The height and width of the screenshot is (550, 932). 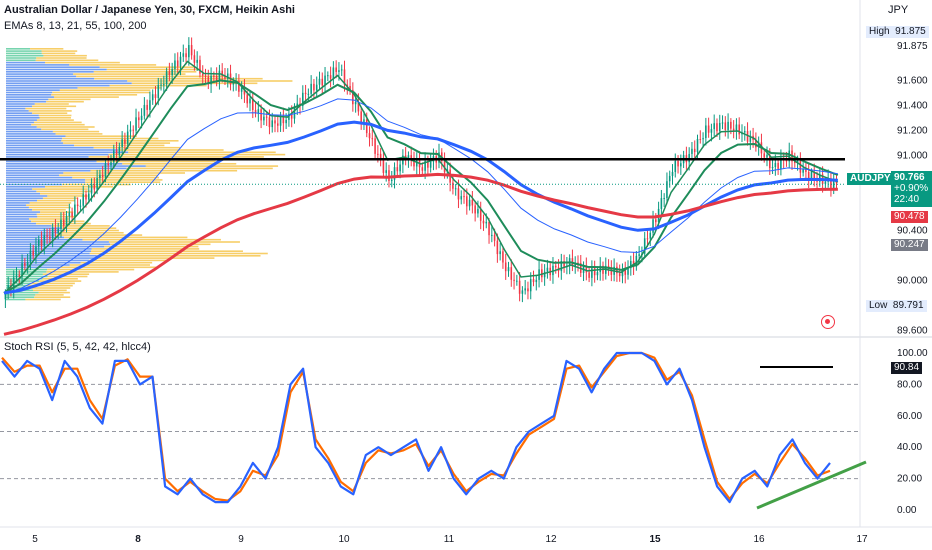 I want to click on high-label: High, so click(x=879, y=31).